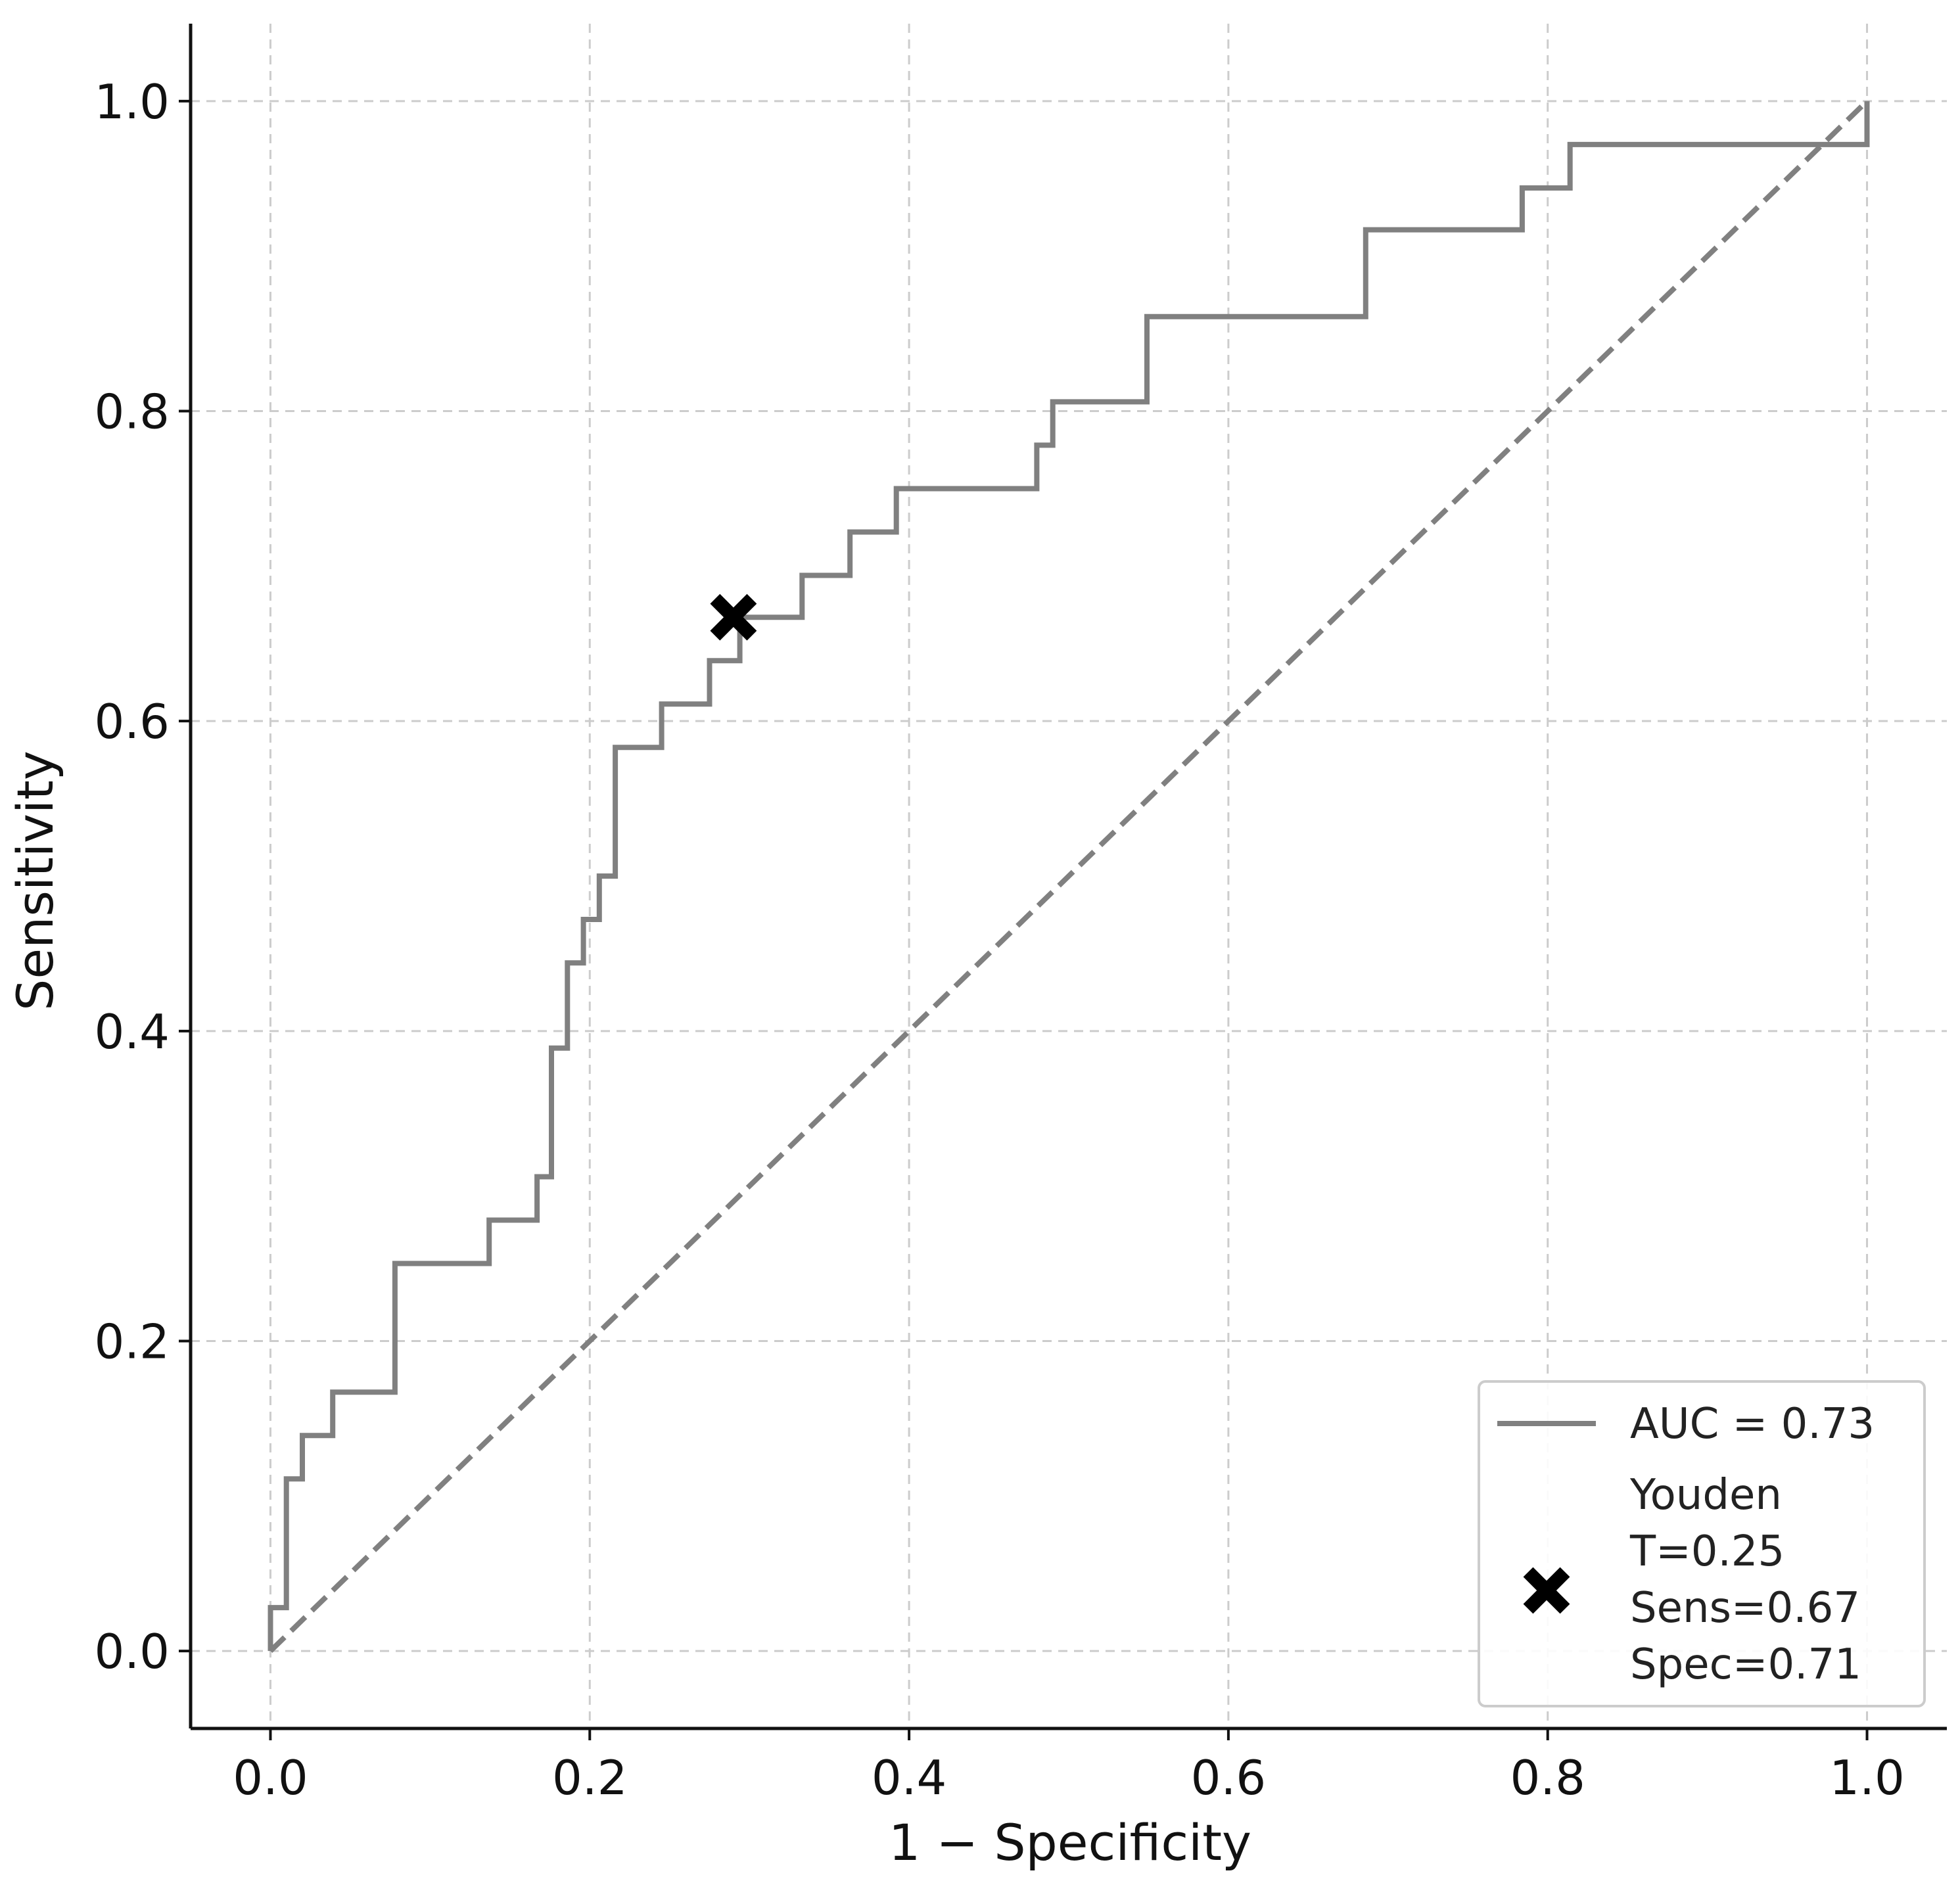 The height and width of the screenshot is (1877, 1960). What do you see at coordinates (1707, 1551) in the screenshot?
I see `legend-youden-line-2: T=0.25` at bounding box center [1707, 1551].